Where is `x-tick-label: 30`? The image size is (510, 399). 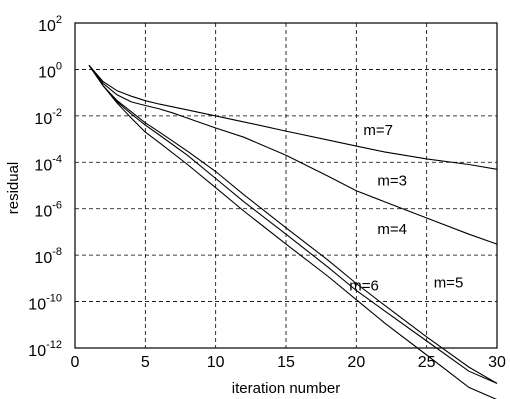 x-tick-label: 30 is located at coordinates (497, 362).